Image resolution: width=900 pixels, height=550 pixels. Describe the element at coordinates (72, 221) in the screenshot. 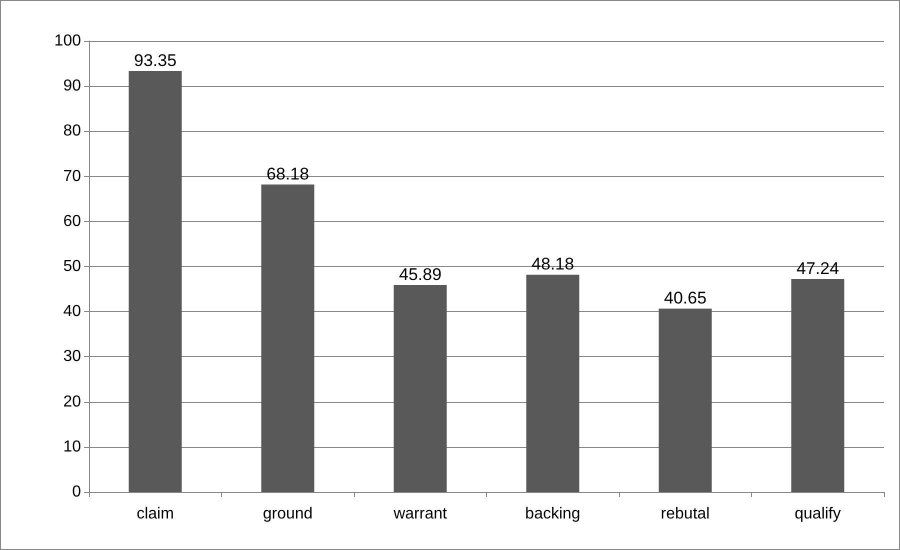

I see `y-tick-label: 60` at that location.